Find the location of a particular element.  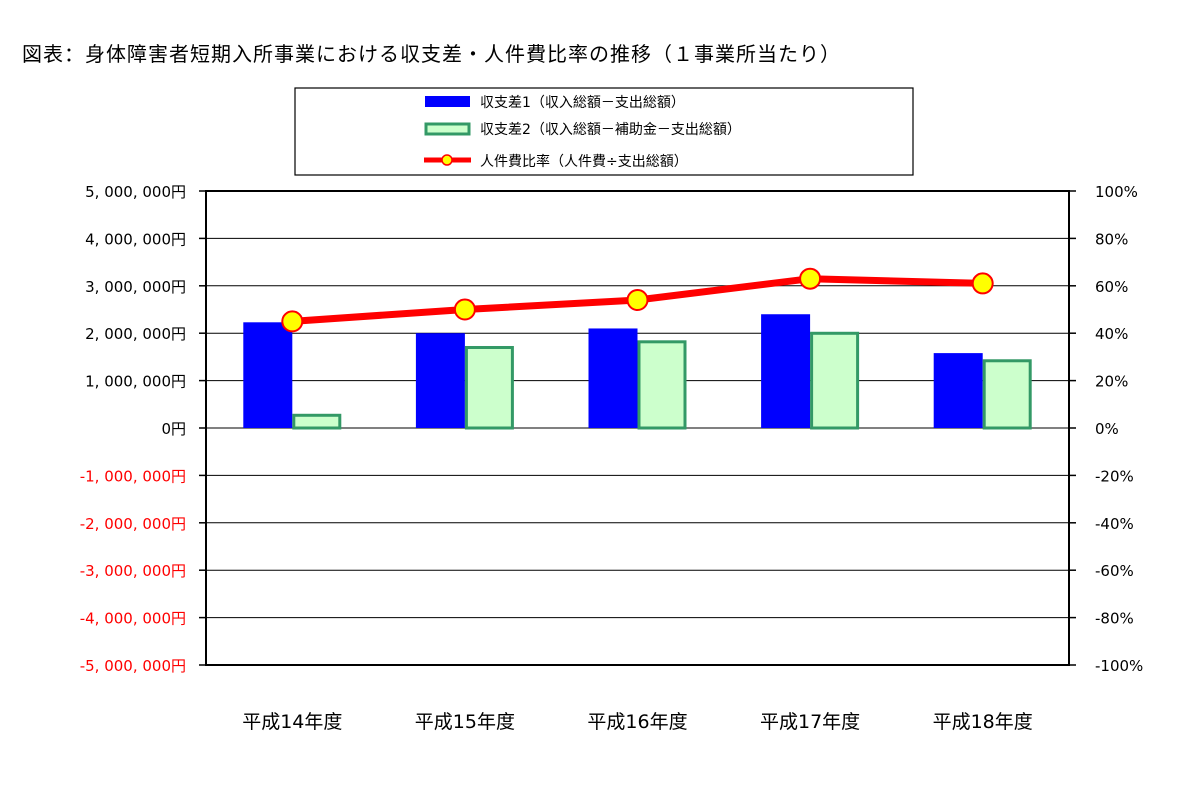

ratio-line is located at coordinates (637, 300).